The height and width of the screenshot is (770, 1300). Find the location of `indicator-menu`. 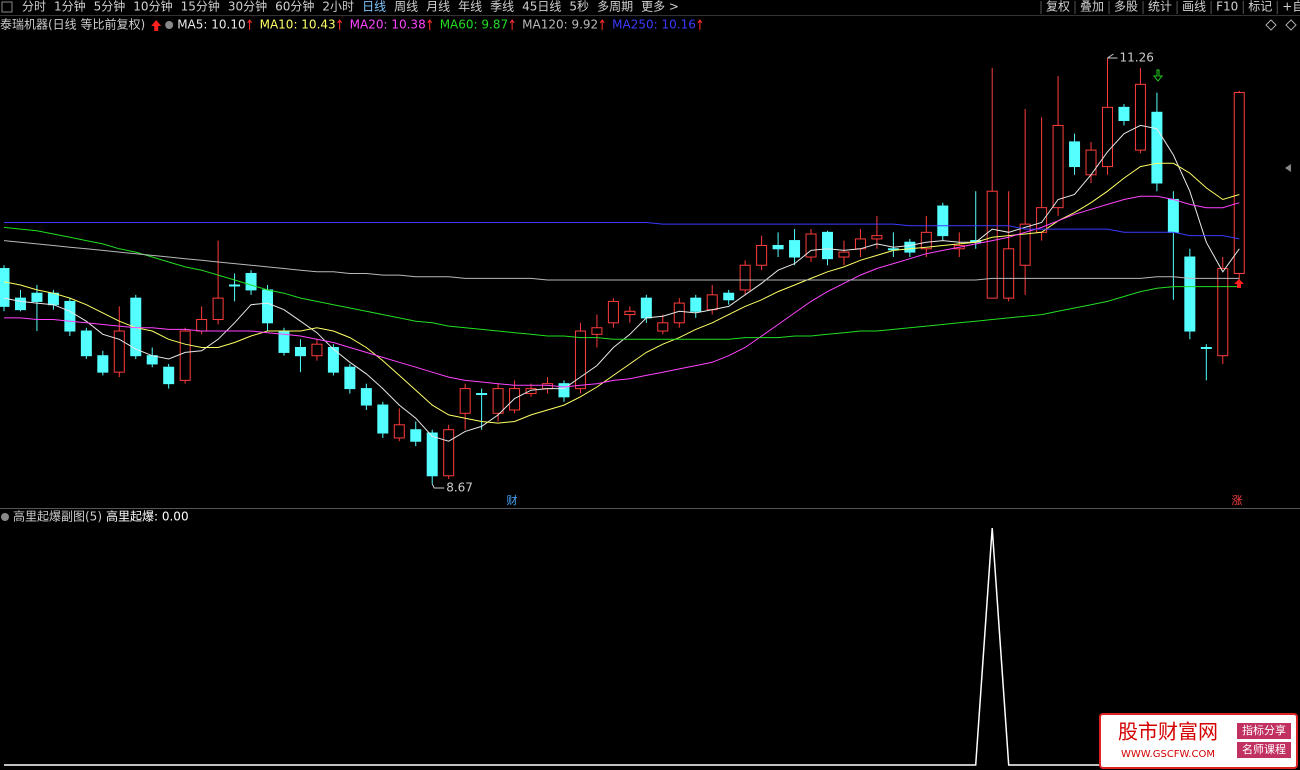

indicator-menu is located at coordinates (5, 517).